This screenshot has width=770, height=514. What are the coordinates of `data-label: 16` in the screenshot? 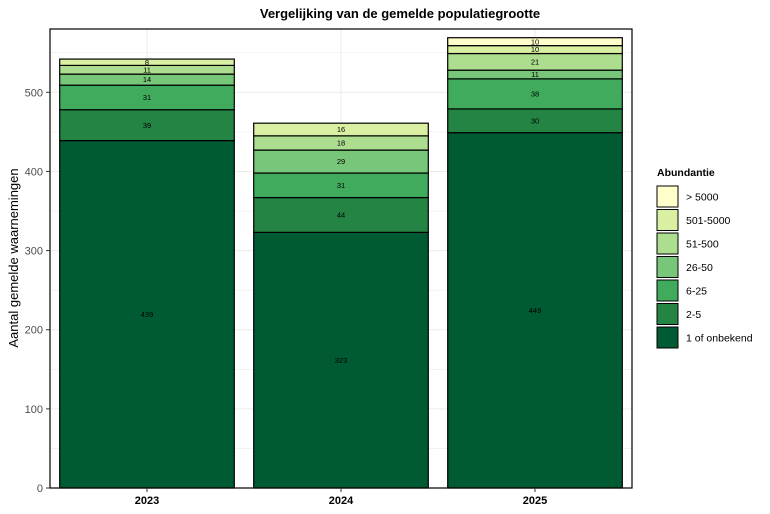 It's located at (341, 129).